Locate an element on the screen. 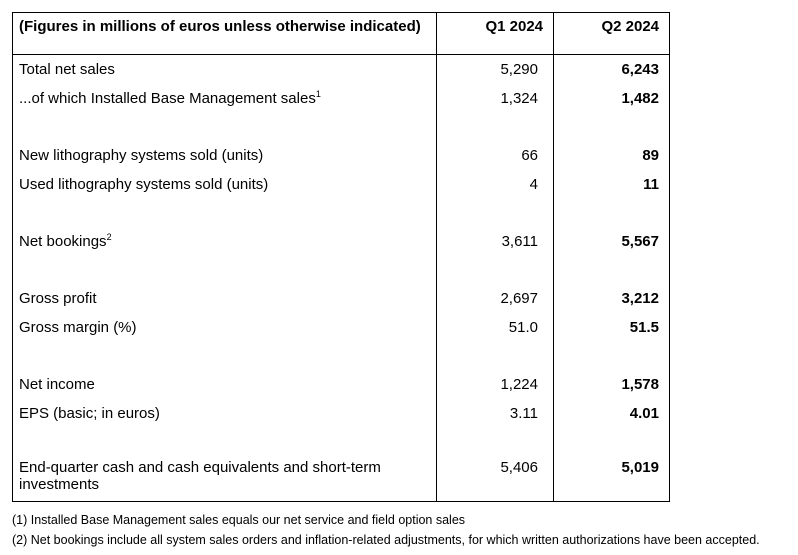 The image size is (798, 555). row-q2-value: 51.5 is located at coordinates (611, 327).